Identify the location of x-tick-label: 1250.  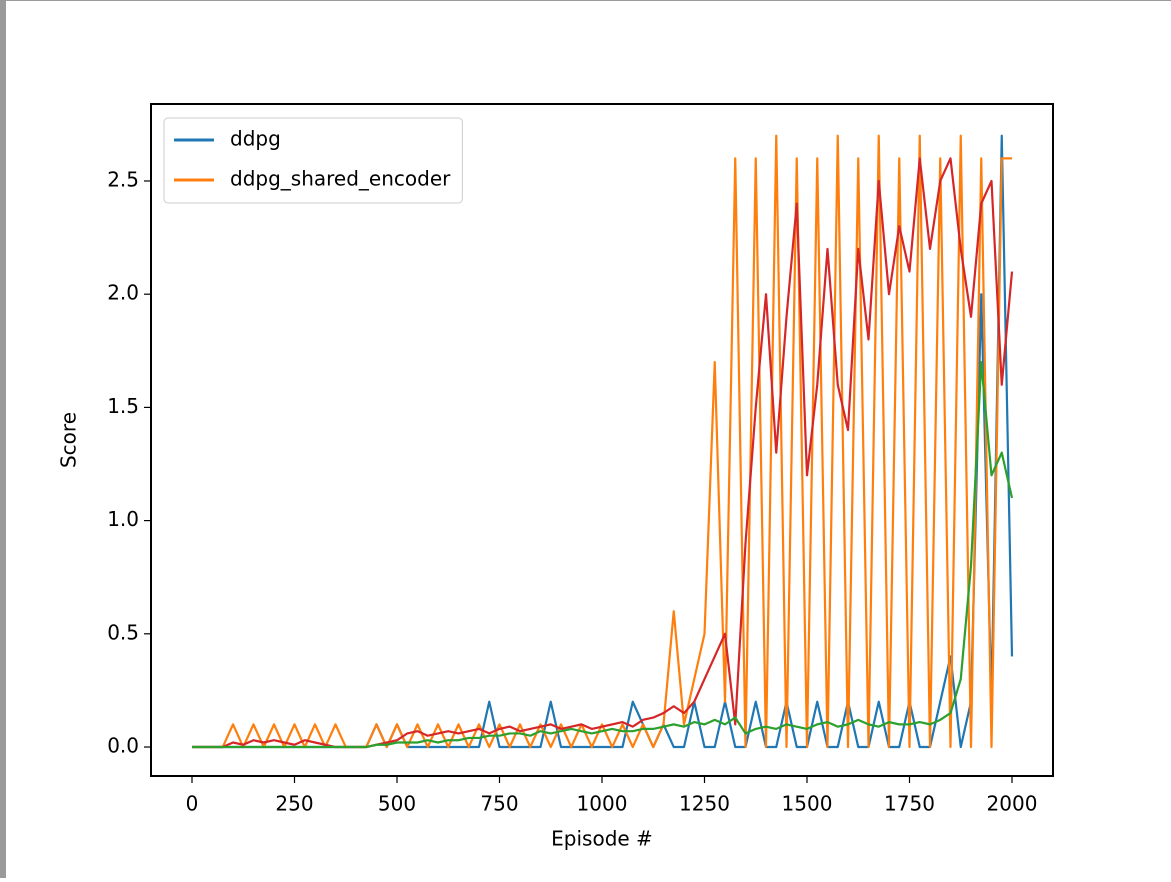
(704, 804).